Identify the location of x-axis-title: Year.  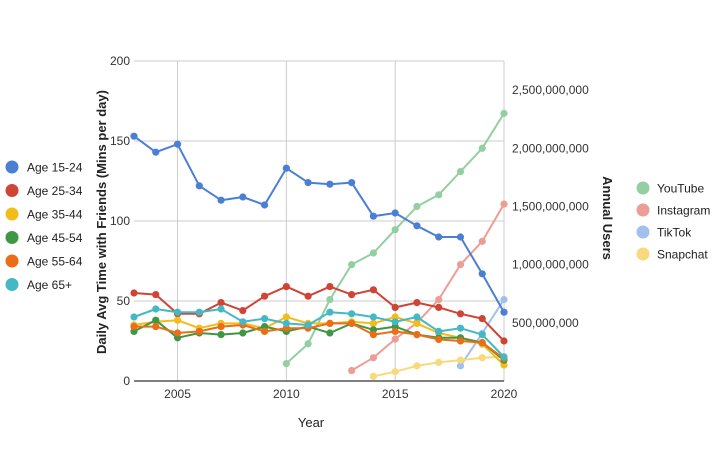
(311, 422).